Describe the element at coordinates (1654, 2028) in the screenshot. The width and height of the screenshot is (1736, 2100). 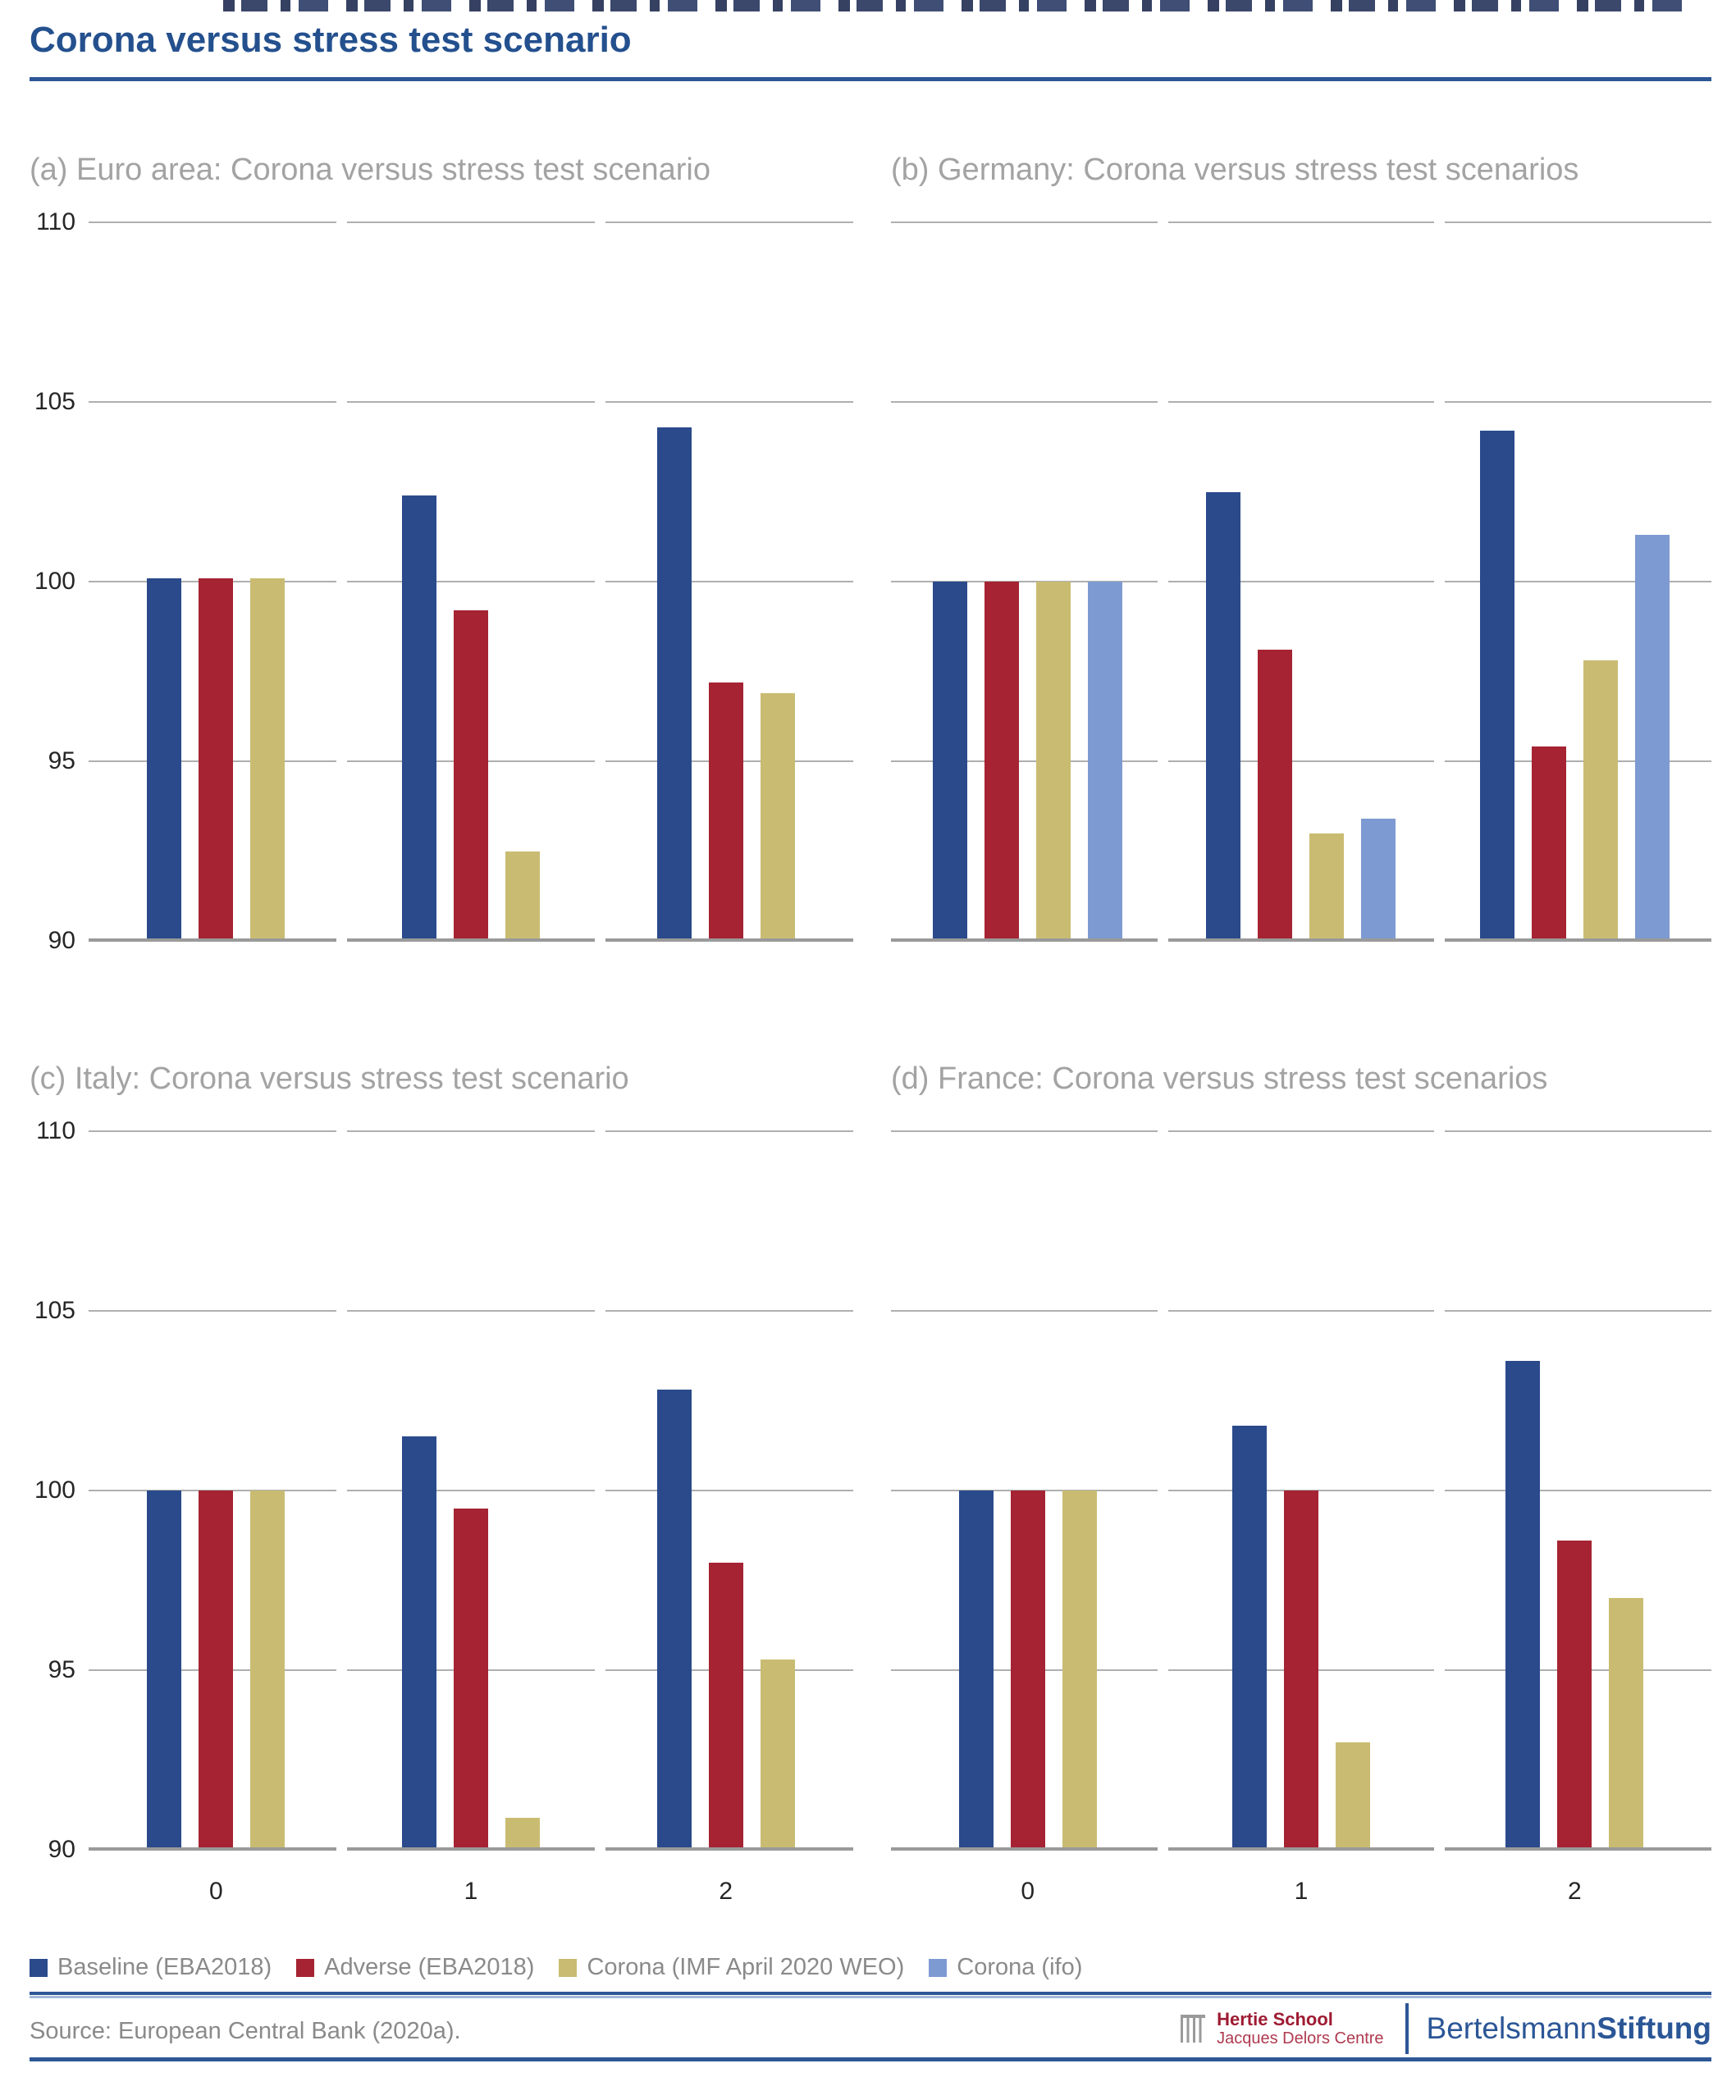
I see `stiftung-label: Stiftung` at that location.